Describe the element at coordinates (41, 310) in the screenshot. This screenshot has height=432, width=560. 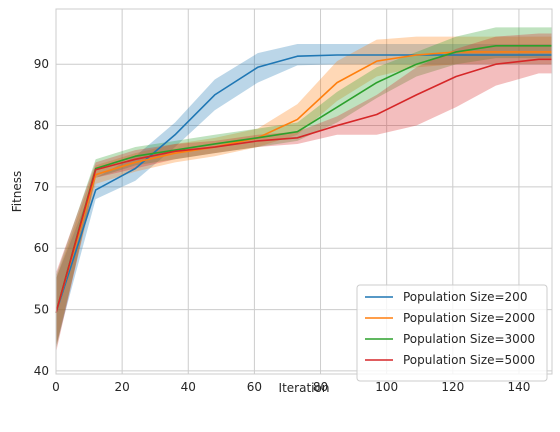
I see `y-tick-label: 50` at that location.